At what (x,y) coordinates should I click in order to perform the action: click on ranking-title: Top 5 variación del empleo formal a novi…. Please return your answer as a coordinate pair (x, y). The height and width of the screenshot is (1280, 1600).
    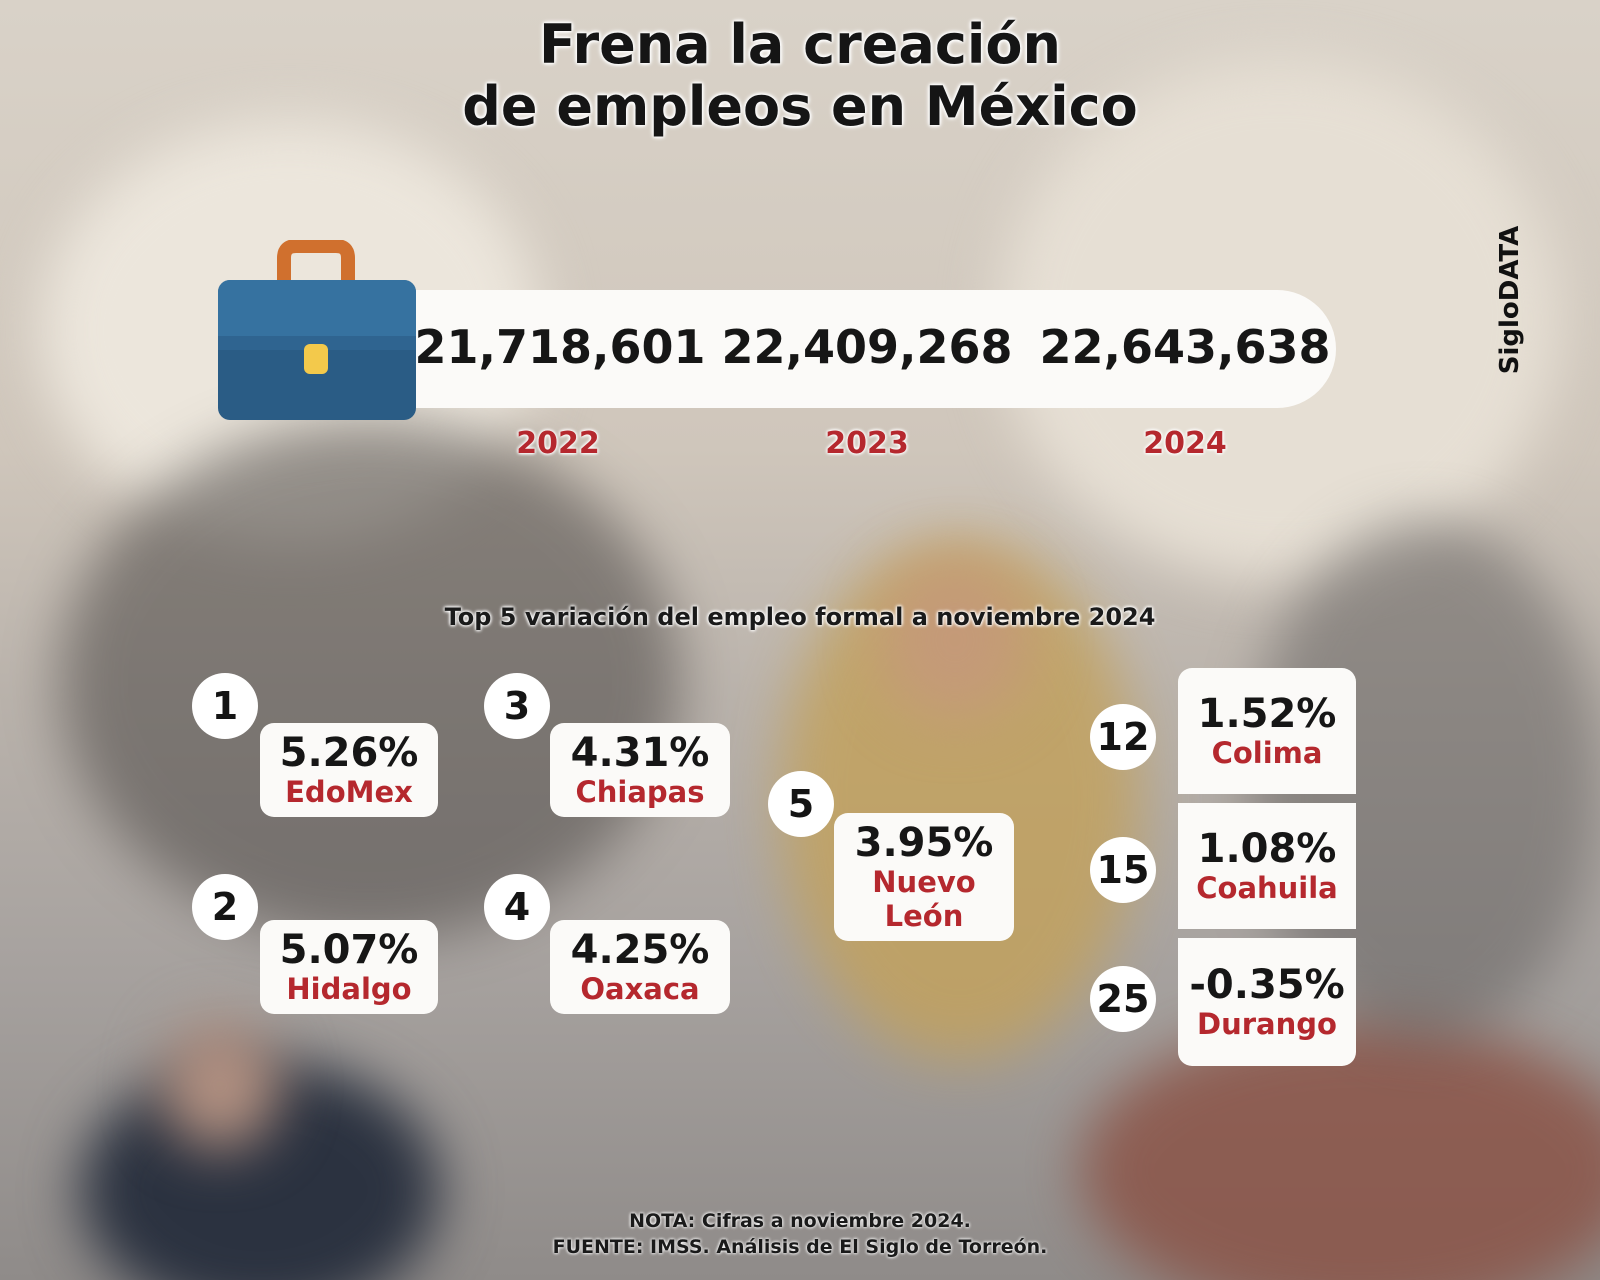
    Looking at the image, I should click on (800, 617).